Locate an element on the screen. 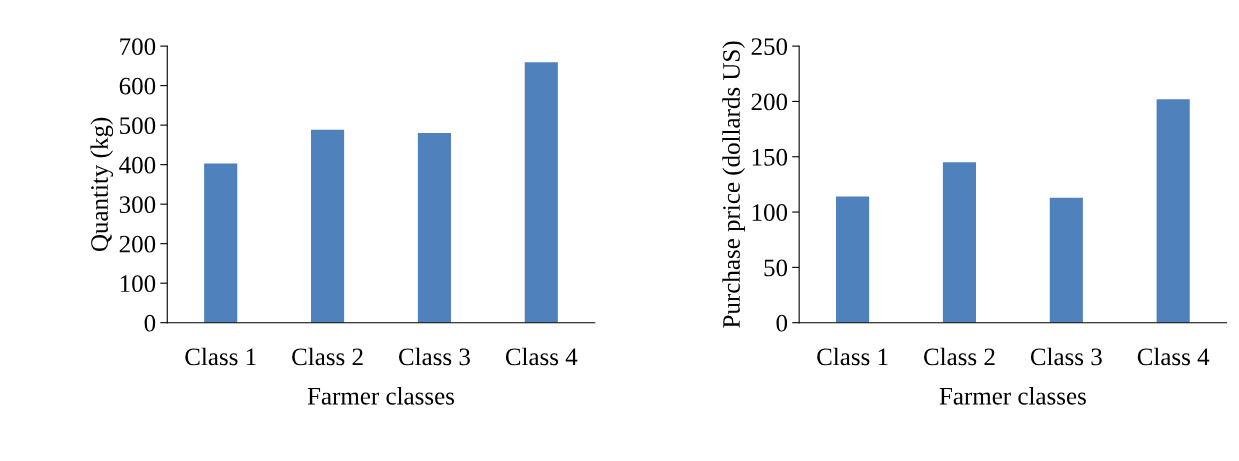 This screenshot has width=1239, height=461. y-axis-title: Quantity (kg) is located at coordinates (102, 184).